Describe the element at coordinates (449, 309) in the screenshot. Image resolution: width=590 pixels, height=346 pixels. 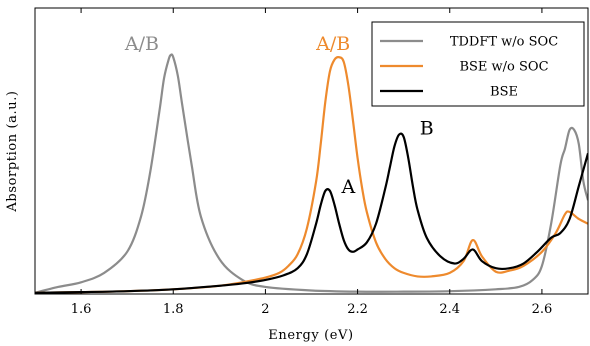
I see `x-tick-label: 2.4` at that location.